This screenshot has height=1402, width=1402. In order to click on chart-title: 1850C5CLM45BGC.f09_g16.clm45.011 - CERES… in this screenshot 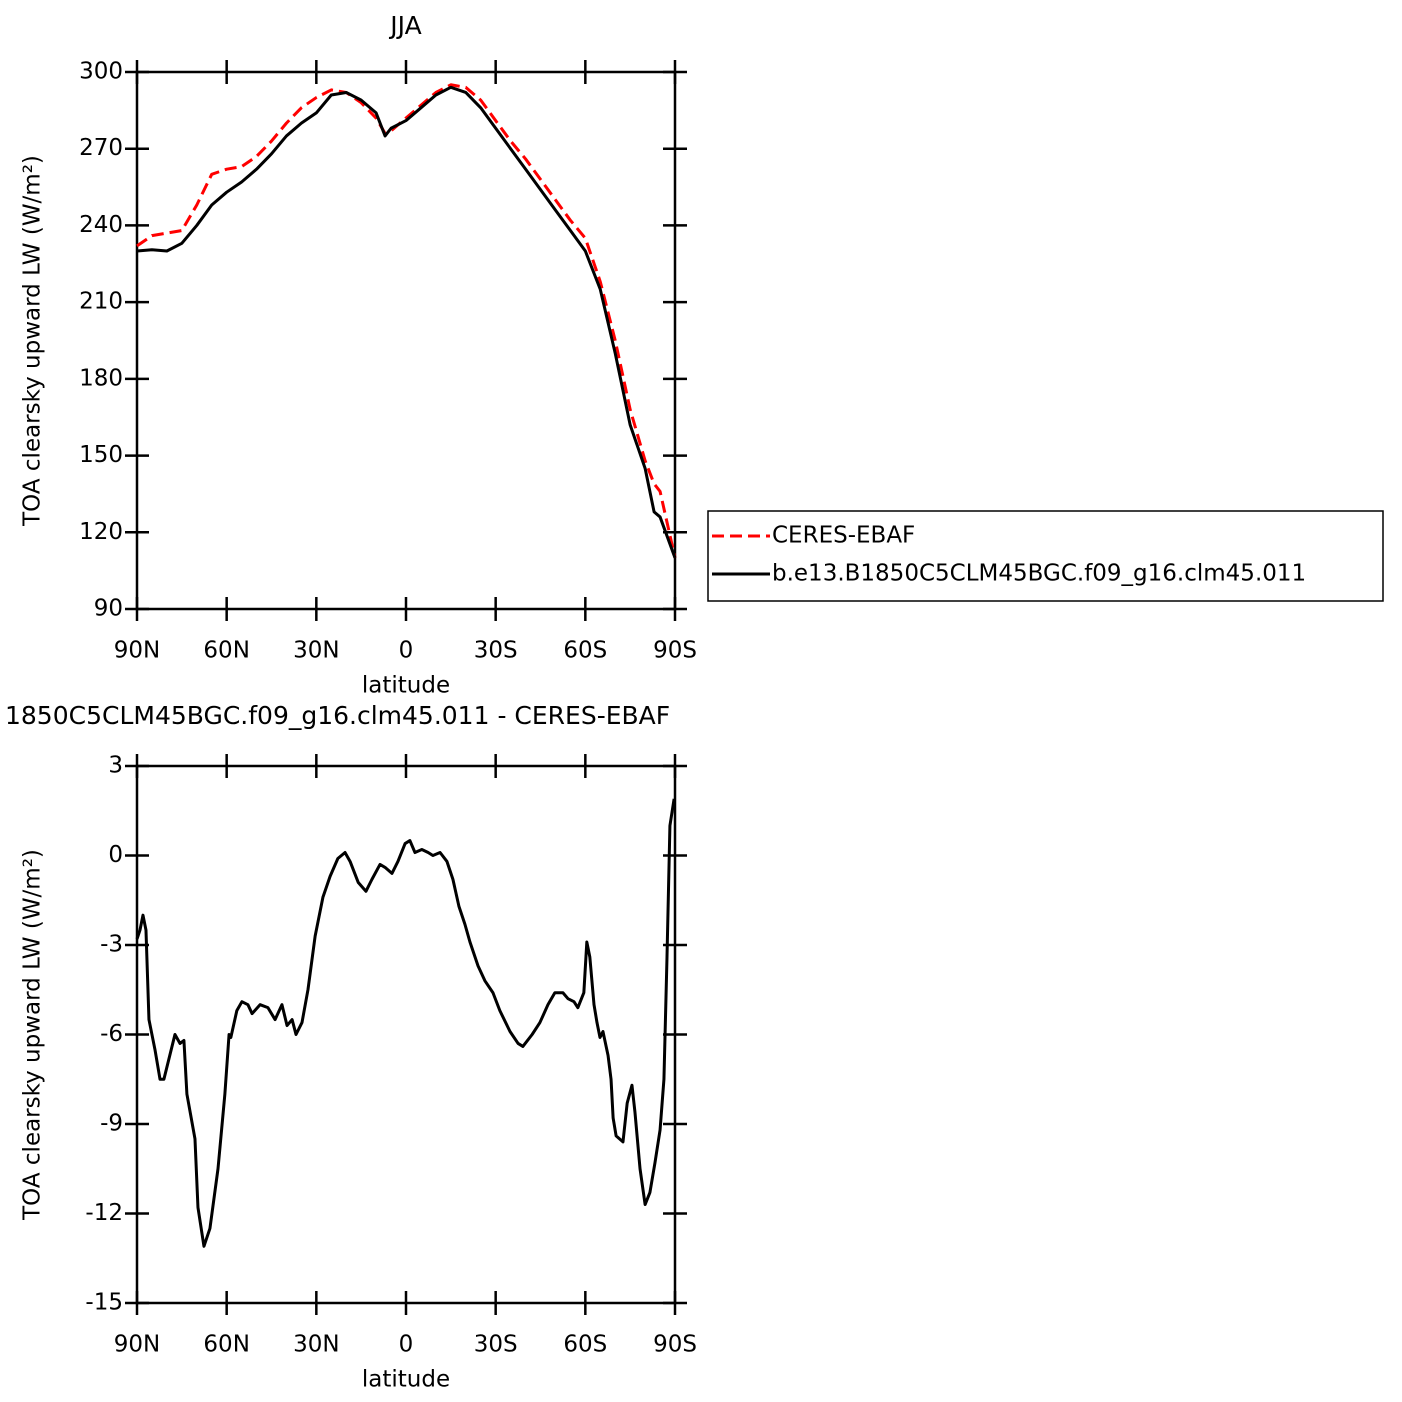, I will do `click(337, 715)`.